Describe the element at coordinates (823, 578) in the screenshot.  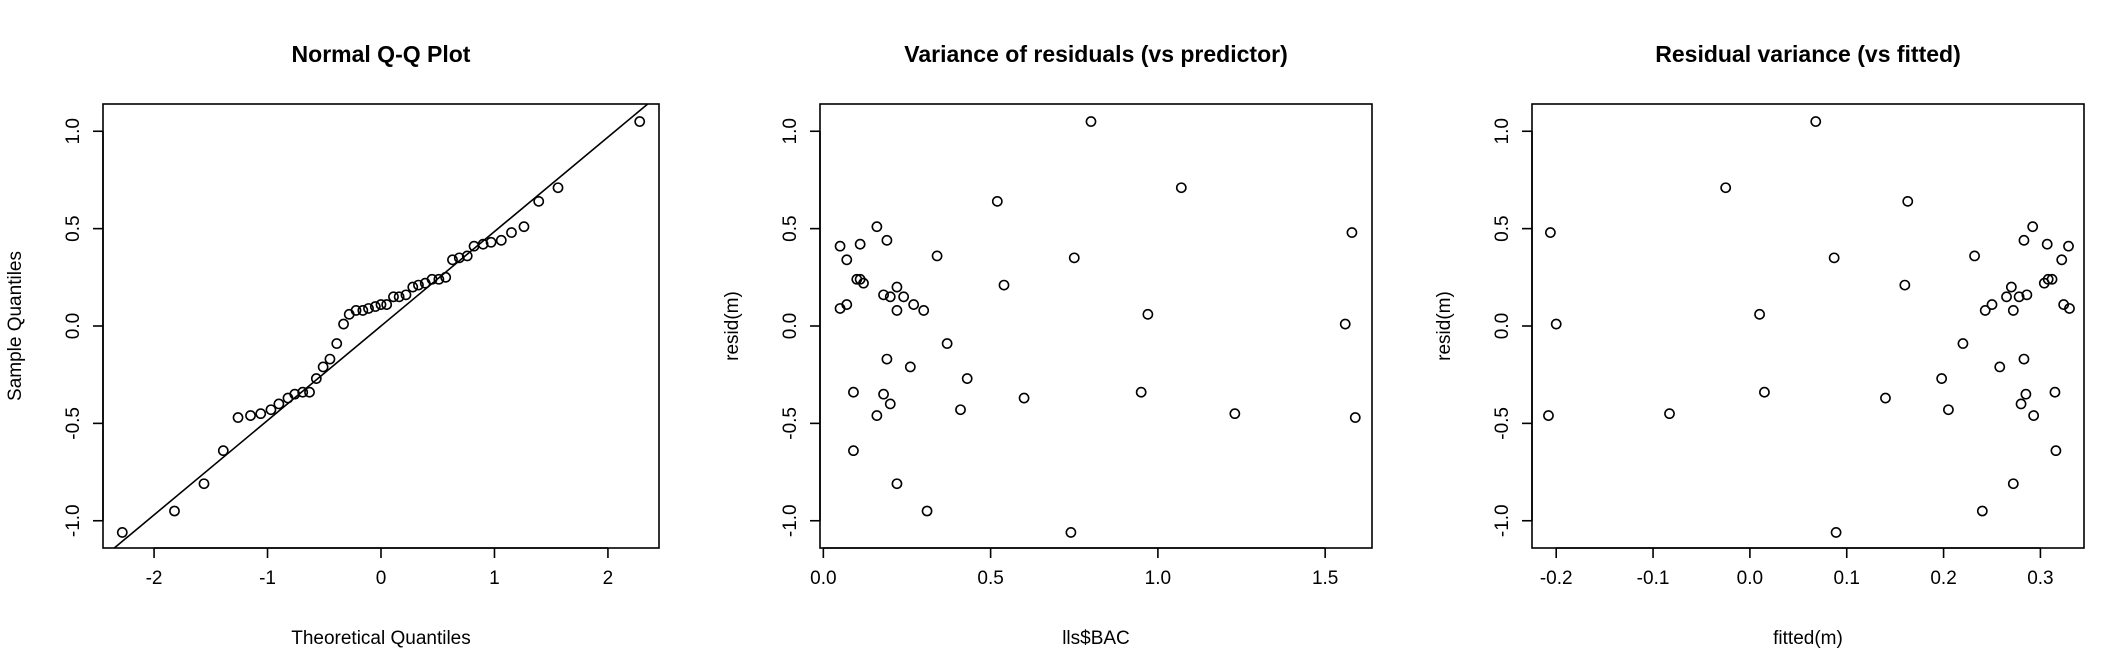
I see `x-tick-label: 0.0` at that location.